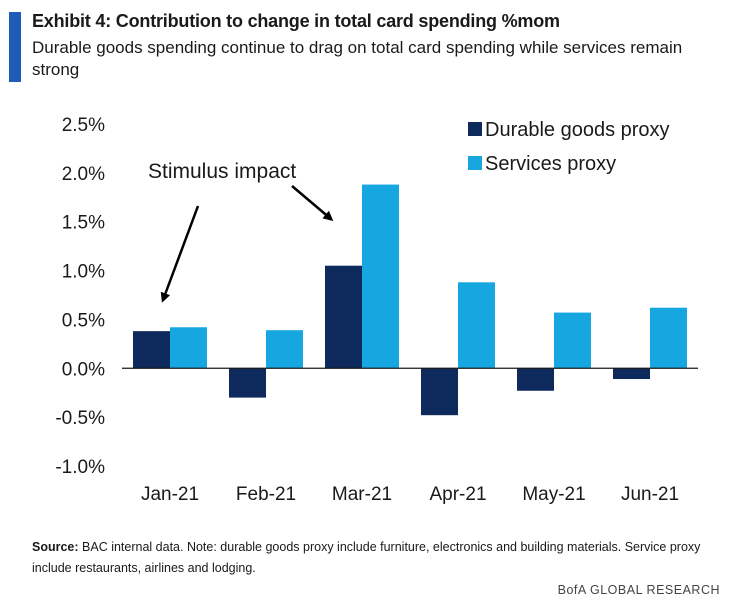 This screenshot has width=756, height=605. I want to click on brand-label: BofA GLOBAL RESEARCH, so click(638, 590).